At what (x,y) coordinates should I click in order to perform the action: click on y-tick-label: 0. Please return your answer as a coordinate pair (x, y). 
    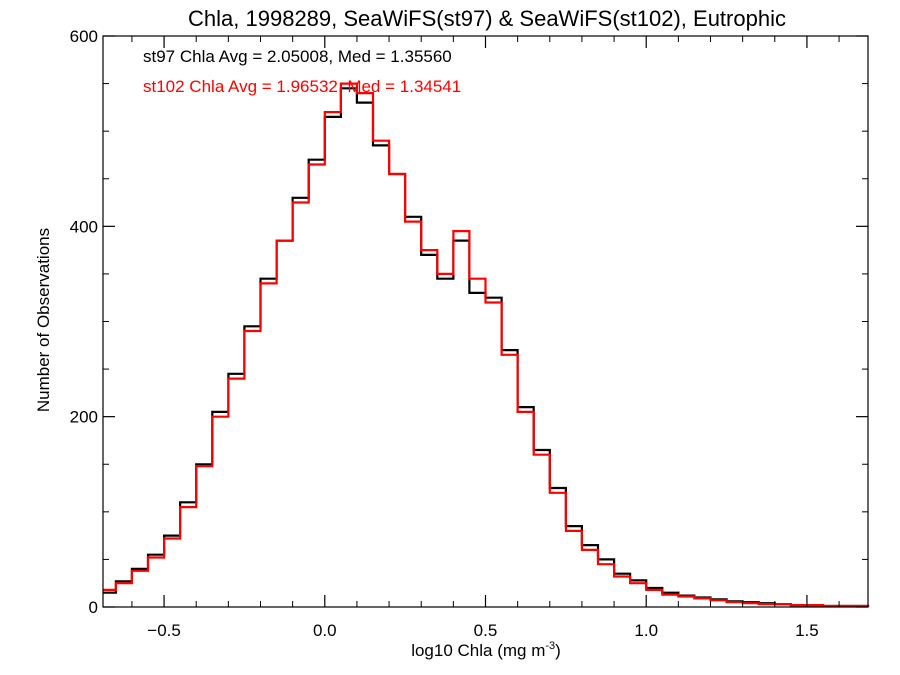
    Looking at the image, I should click on (93, 607).